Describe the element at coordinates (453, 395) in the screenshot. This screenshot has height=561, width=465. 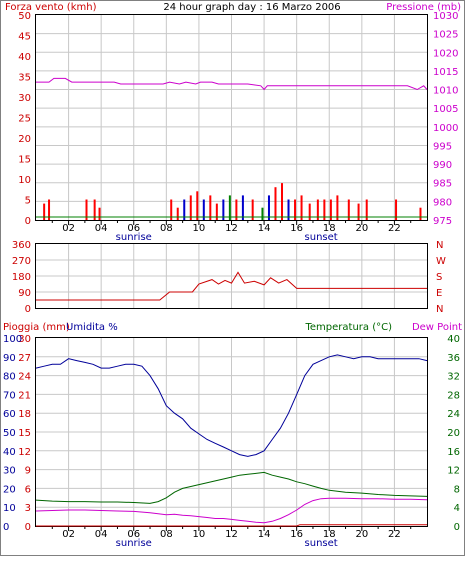
I see `temperature-ytick-label: 28` at that location.